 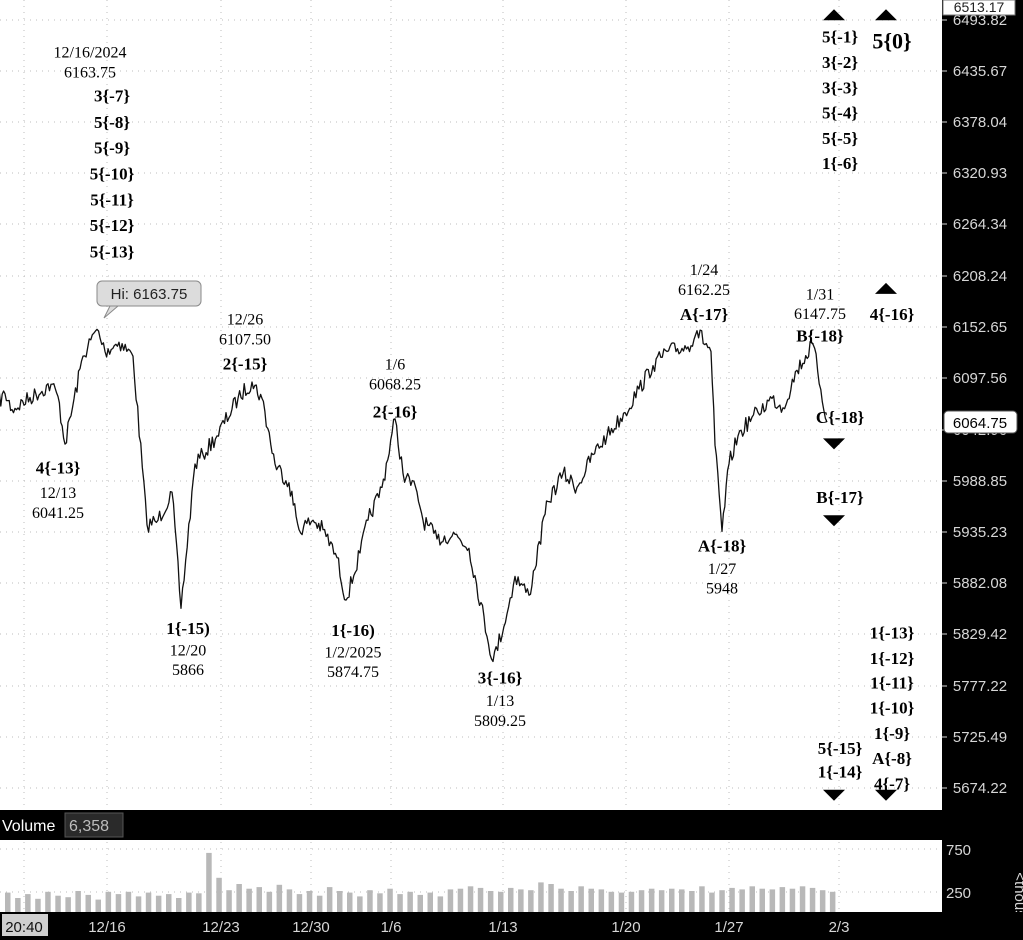 I want to click on wave-label: 5{-15}, so click(x=840, y=748).